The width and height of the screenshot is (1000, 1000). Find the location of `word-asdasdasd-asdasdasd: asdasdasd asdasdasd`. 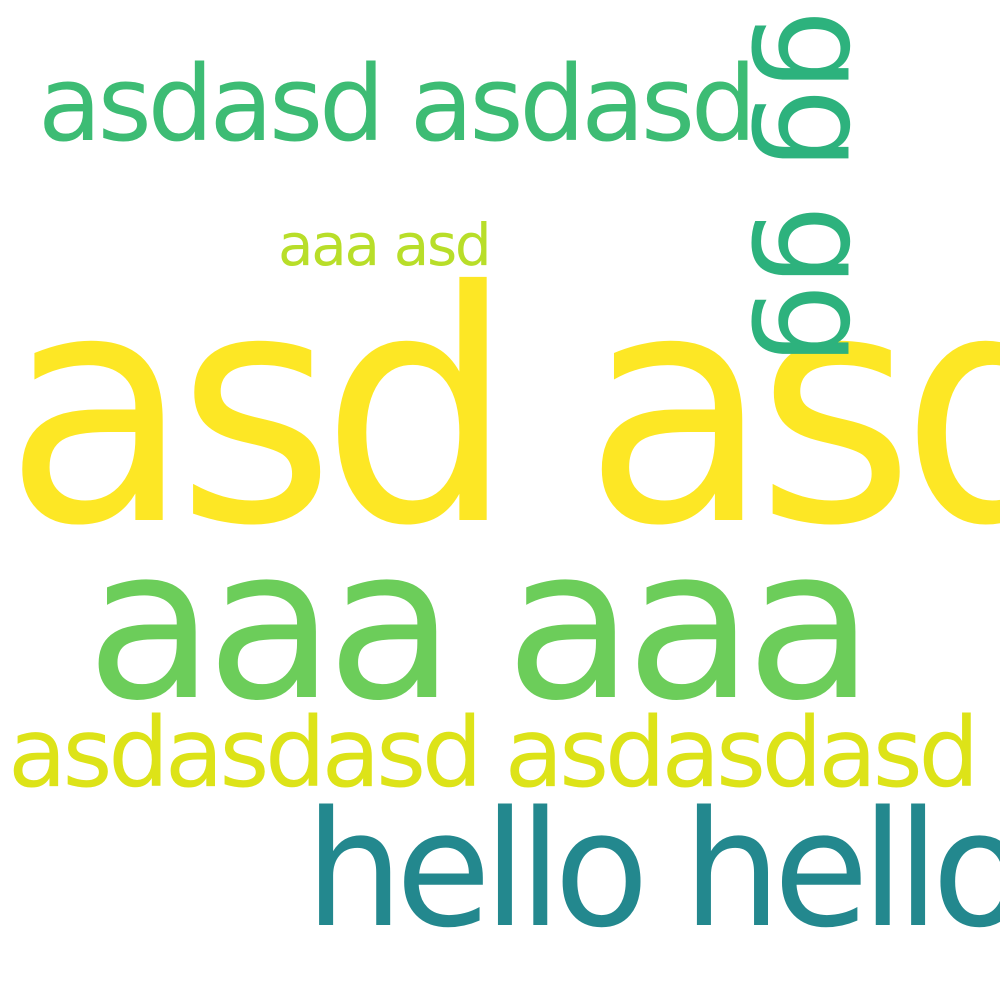

word-asdasdasd-asdasdasd: asdasdasd asdasdasd is located at coordinates (493, 753).